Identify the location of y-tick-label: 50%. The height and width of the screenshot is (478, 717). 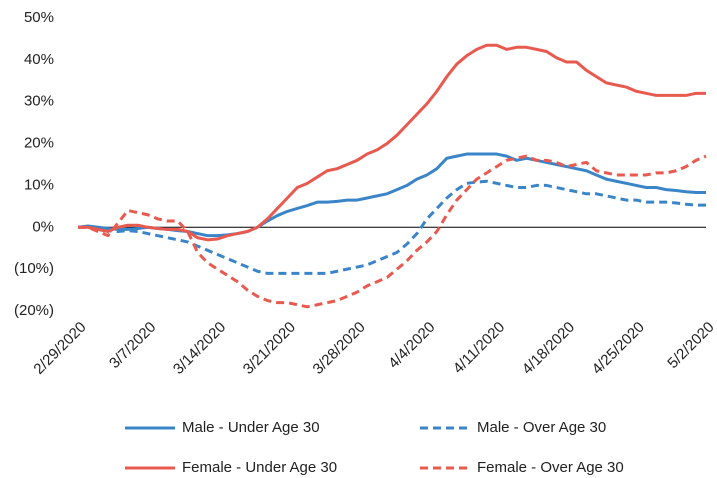
(39, 17).